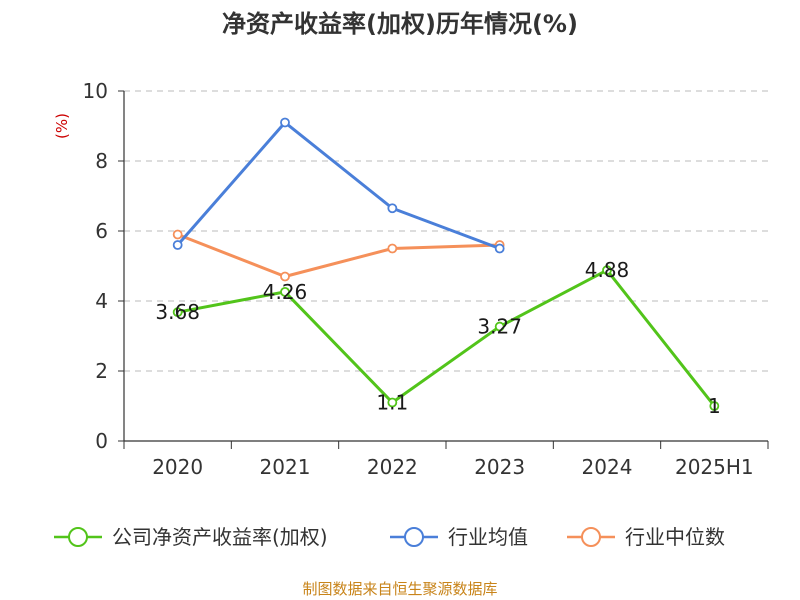 The height and width of the screenshot is (600, 800). Describe the element at coordinates (220, 537) in the screenshot. I see `legend-label: 公司净资产收益率(加权)` at that location.